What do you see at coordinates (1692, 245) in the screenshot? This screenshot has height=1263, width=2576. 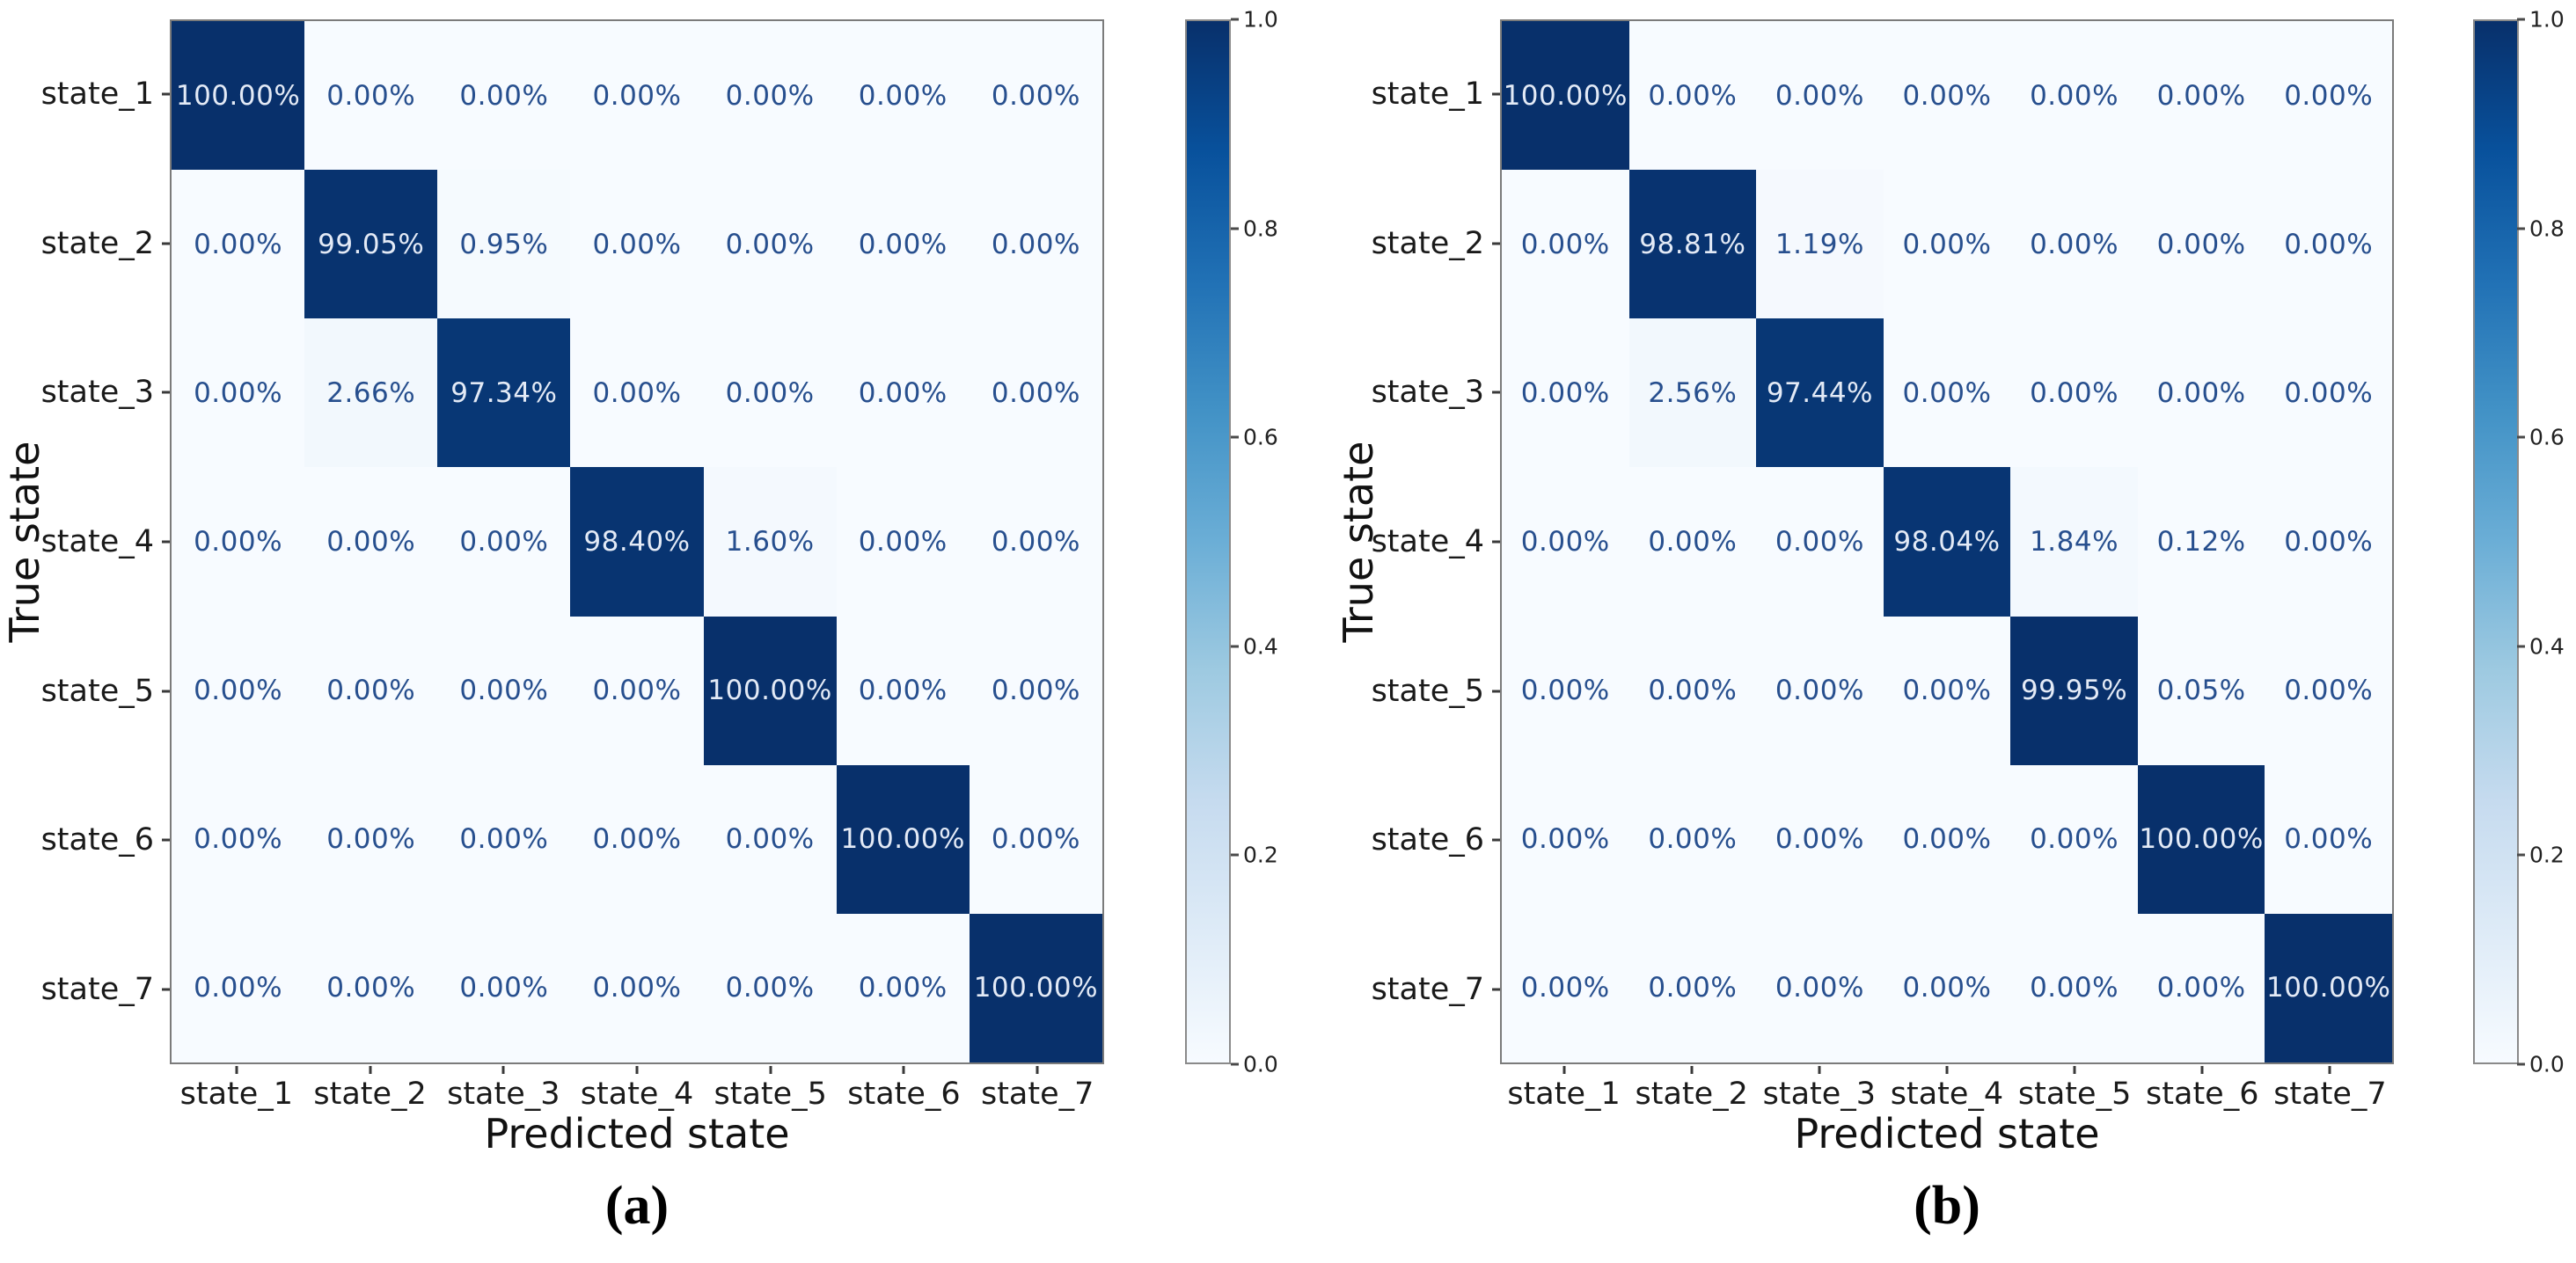 I see `cell-r2c2: 98.81%` at bounding box center [1692, 245].